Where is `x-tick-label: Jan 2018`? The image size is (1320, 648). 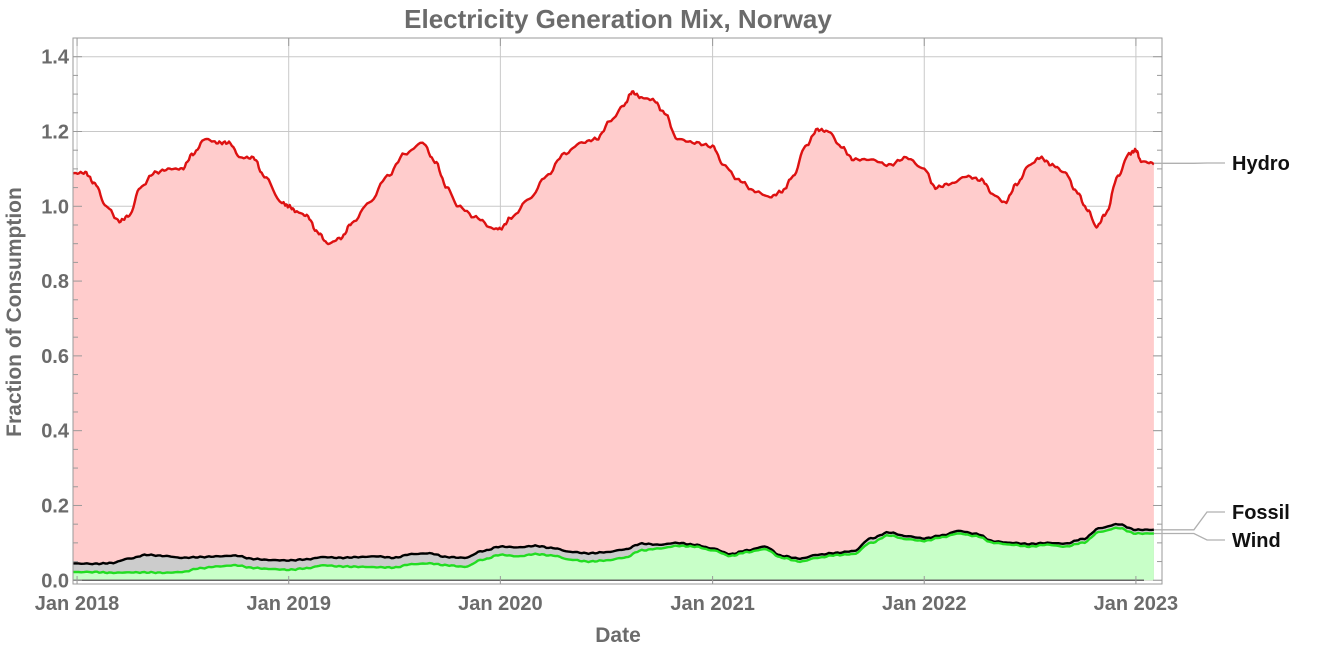
x-tick-label: Jan 2018 is located at coordinates (77, 604).